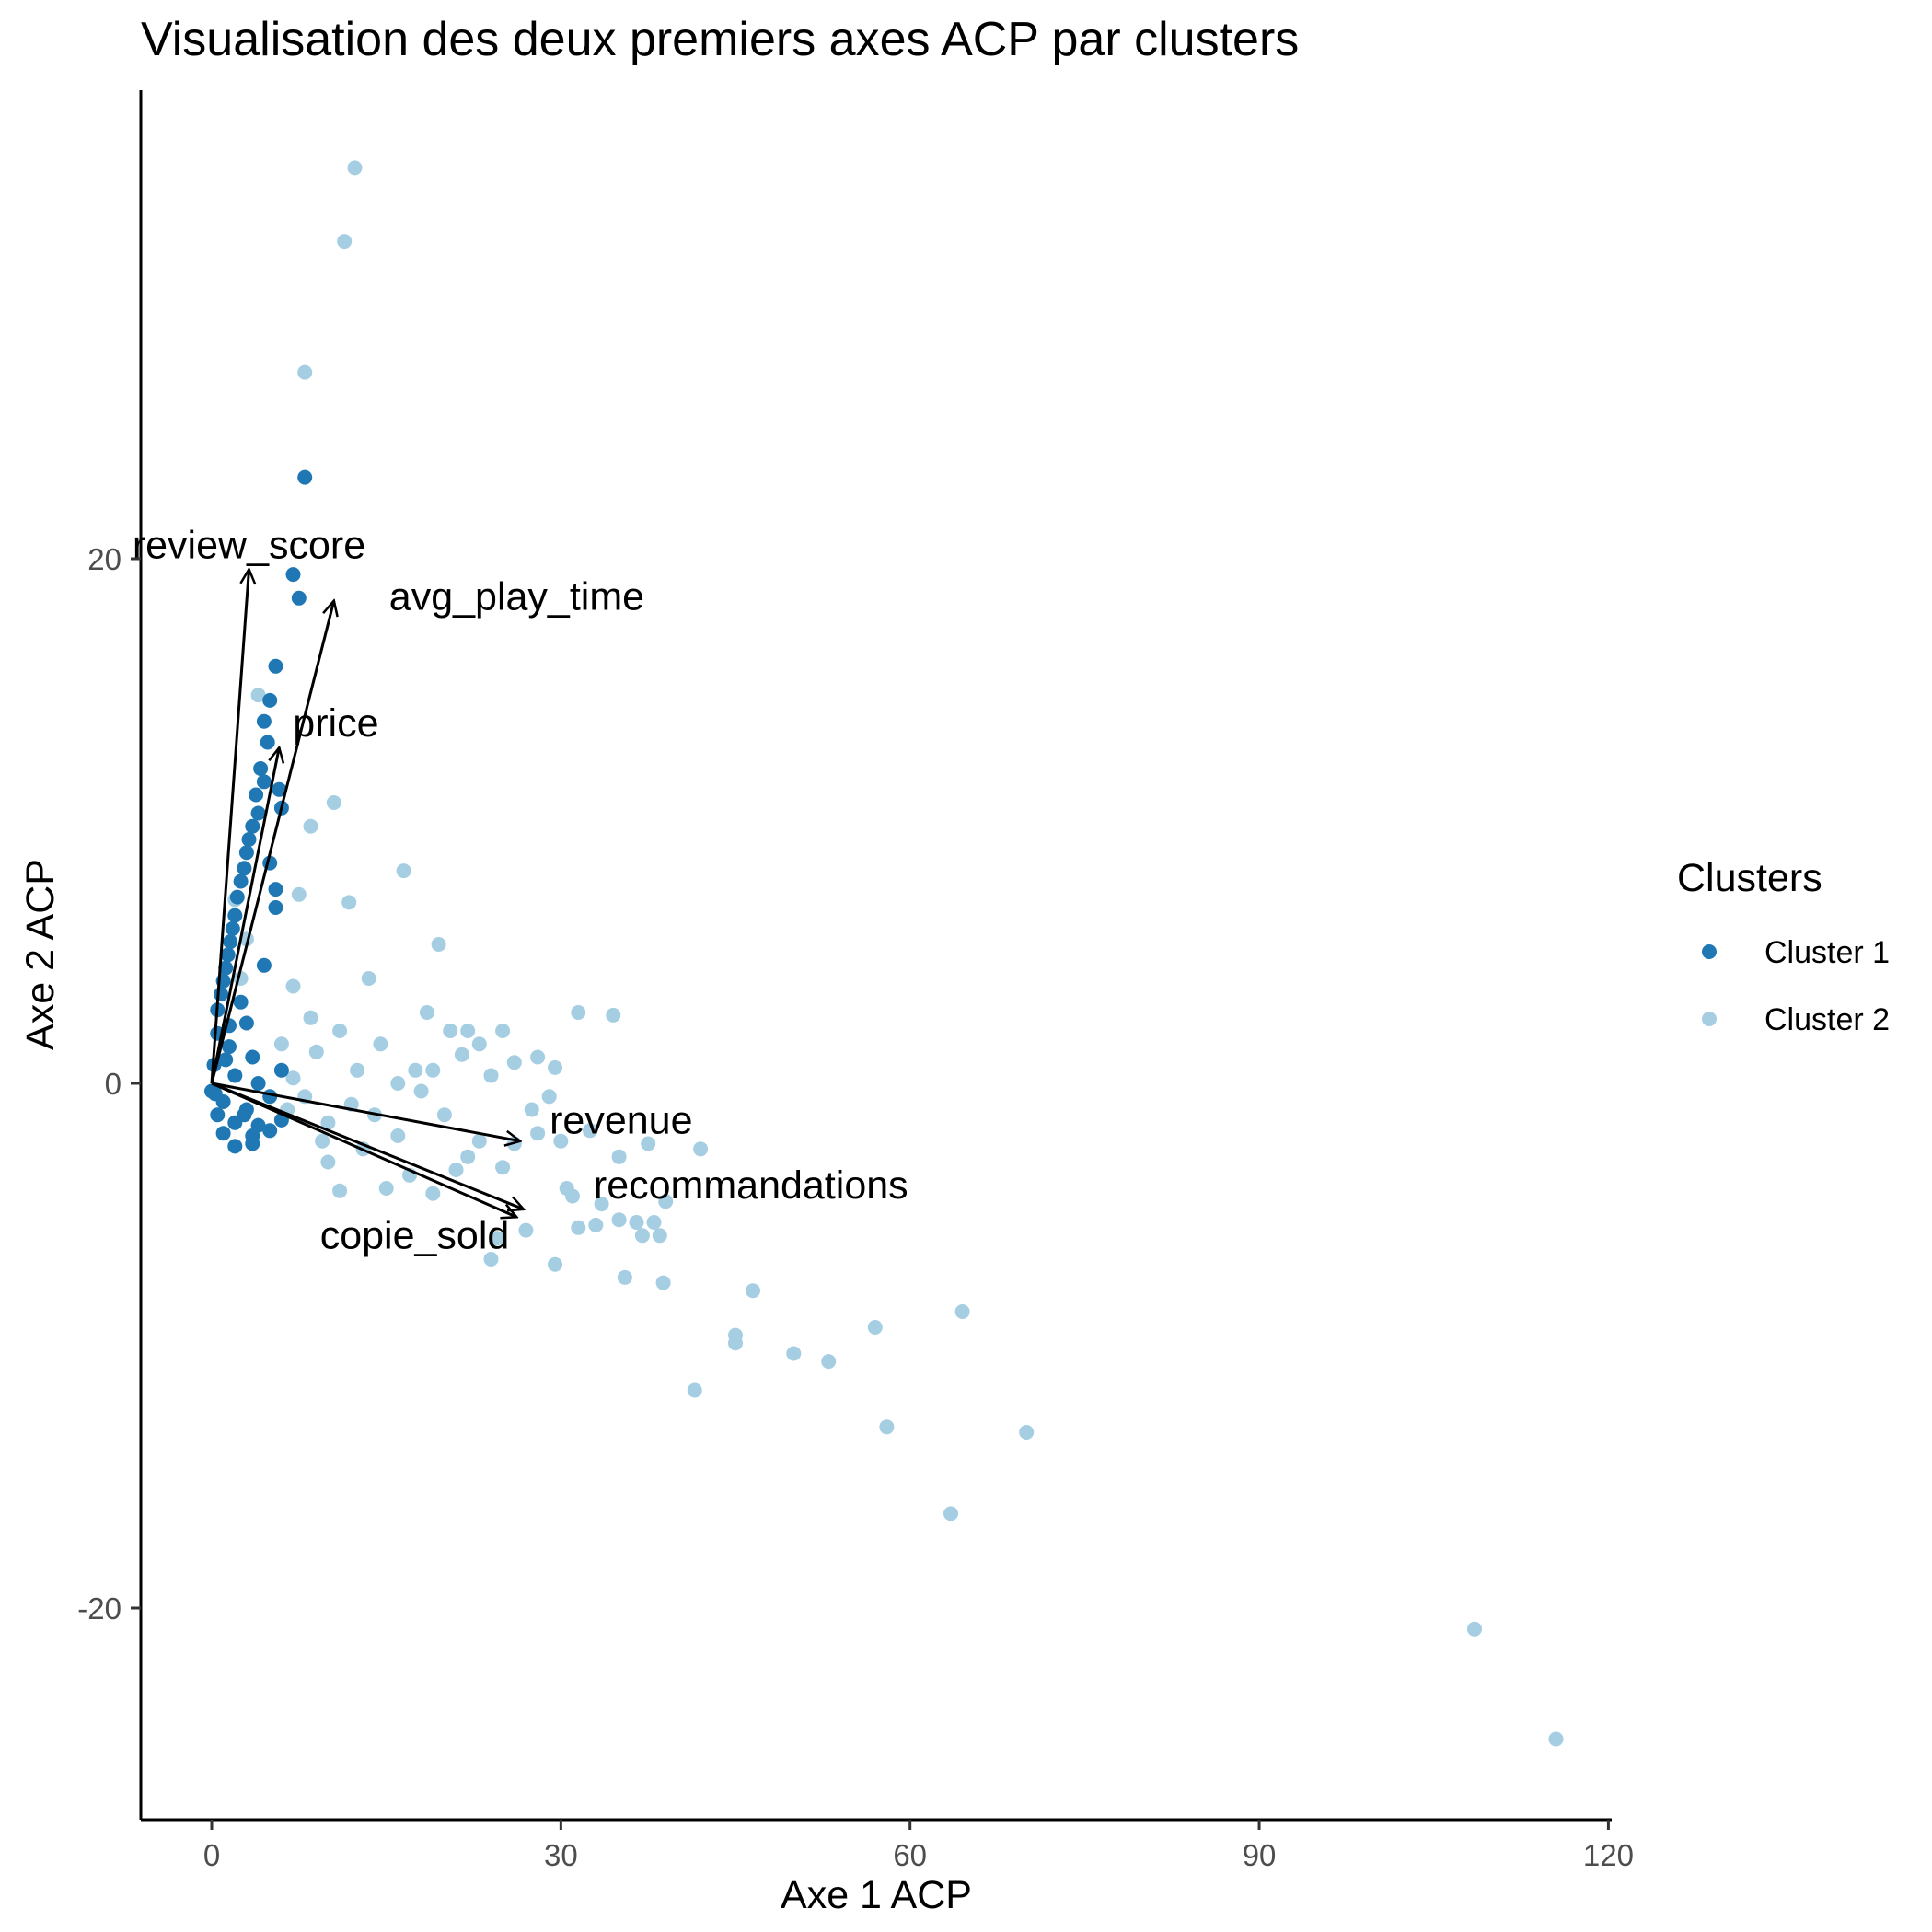 Image resolution: width=1932 pixels, height=1932 pixels. Describe the element at coordinates (249, 545) in the screenshot. I see `loading-label-review-score: review_score` at that location.